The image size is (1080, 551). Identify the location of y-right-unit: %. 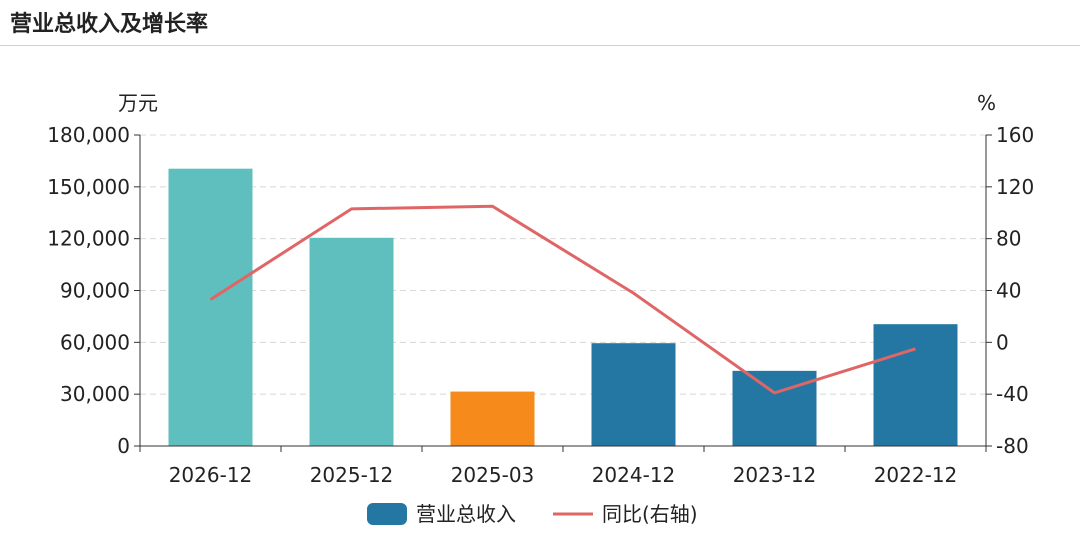
(986, 103).